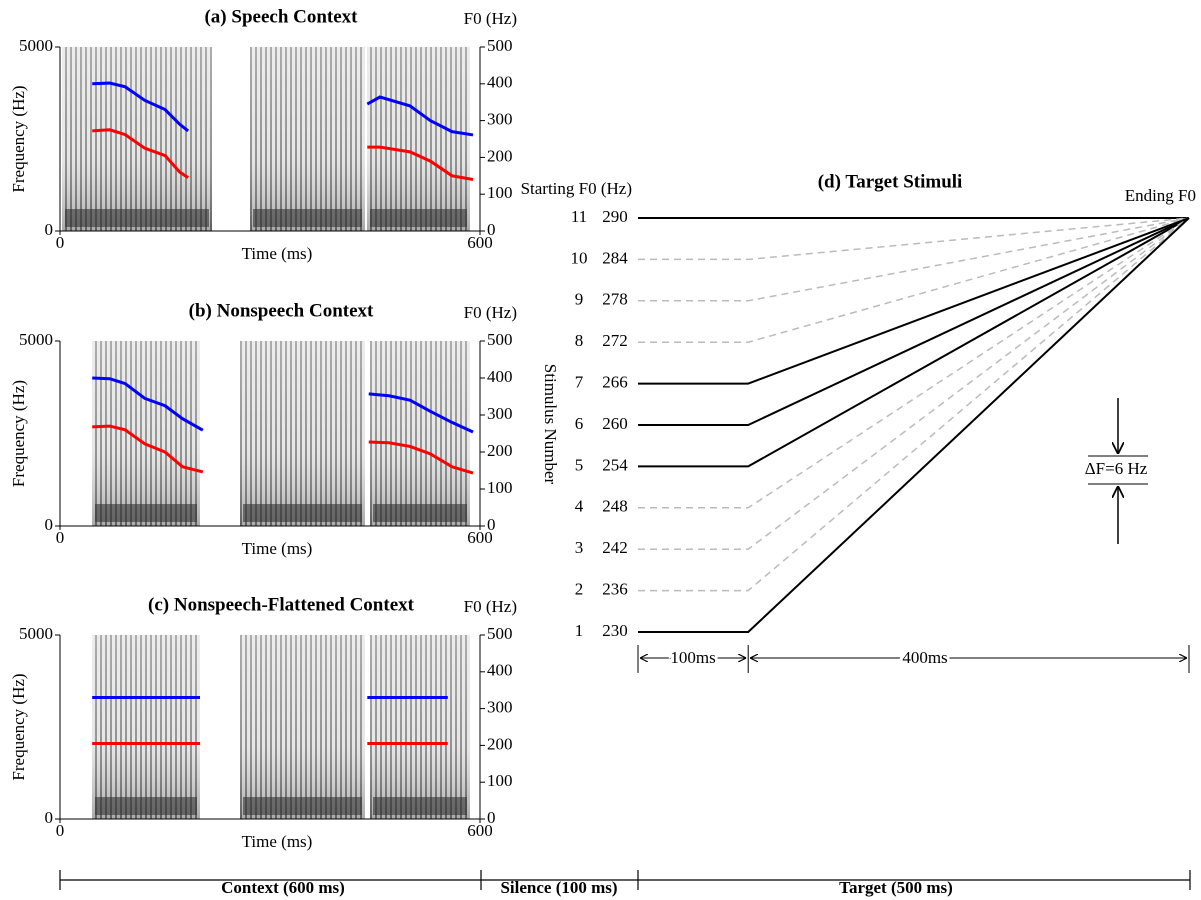  I want to click on stimulus-number: 10, so click(579, 257).